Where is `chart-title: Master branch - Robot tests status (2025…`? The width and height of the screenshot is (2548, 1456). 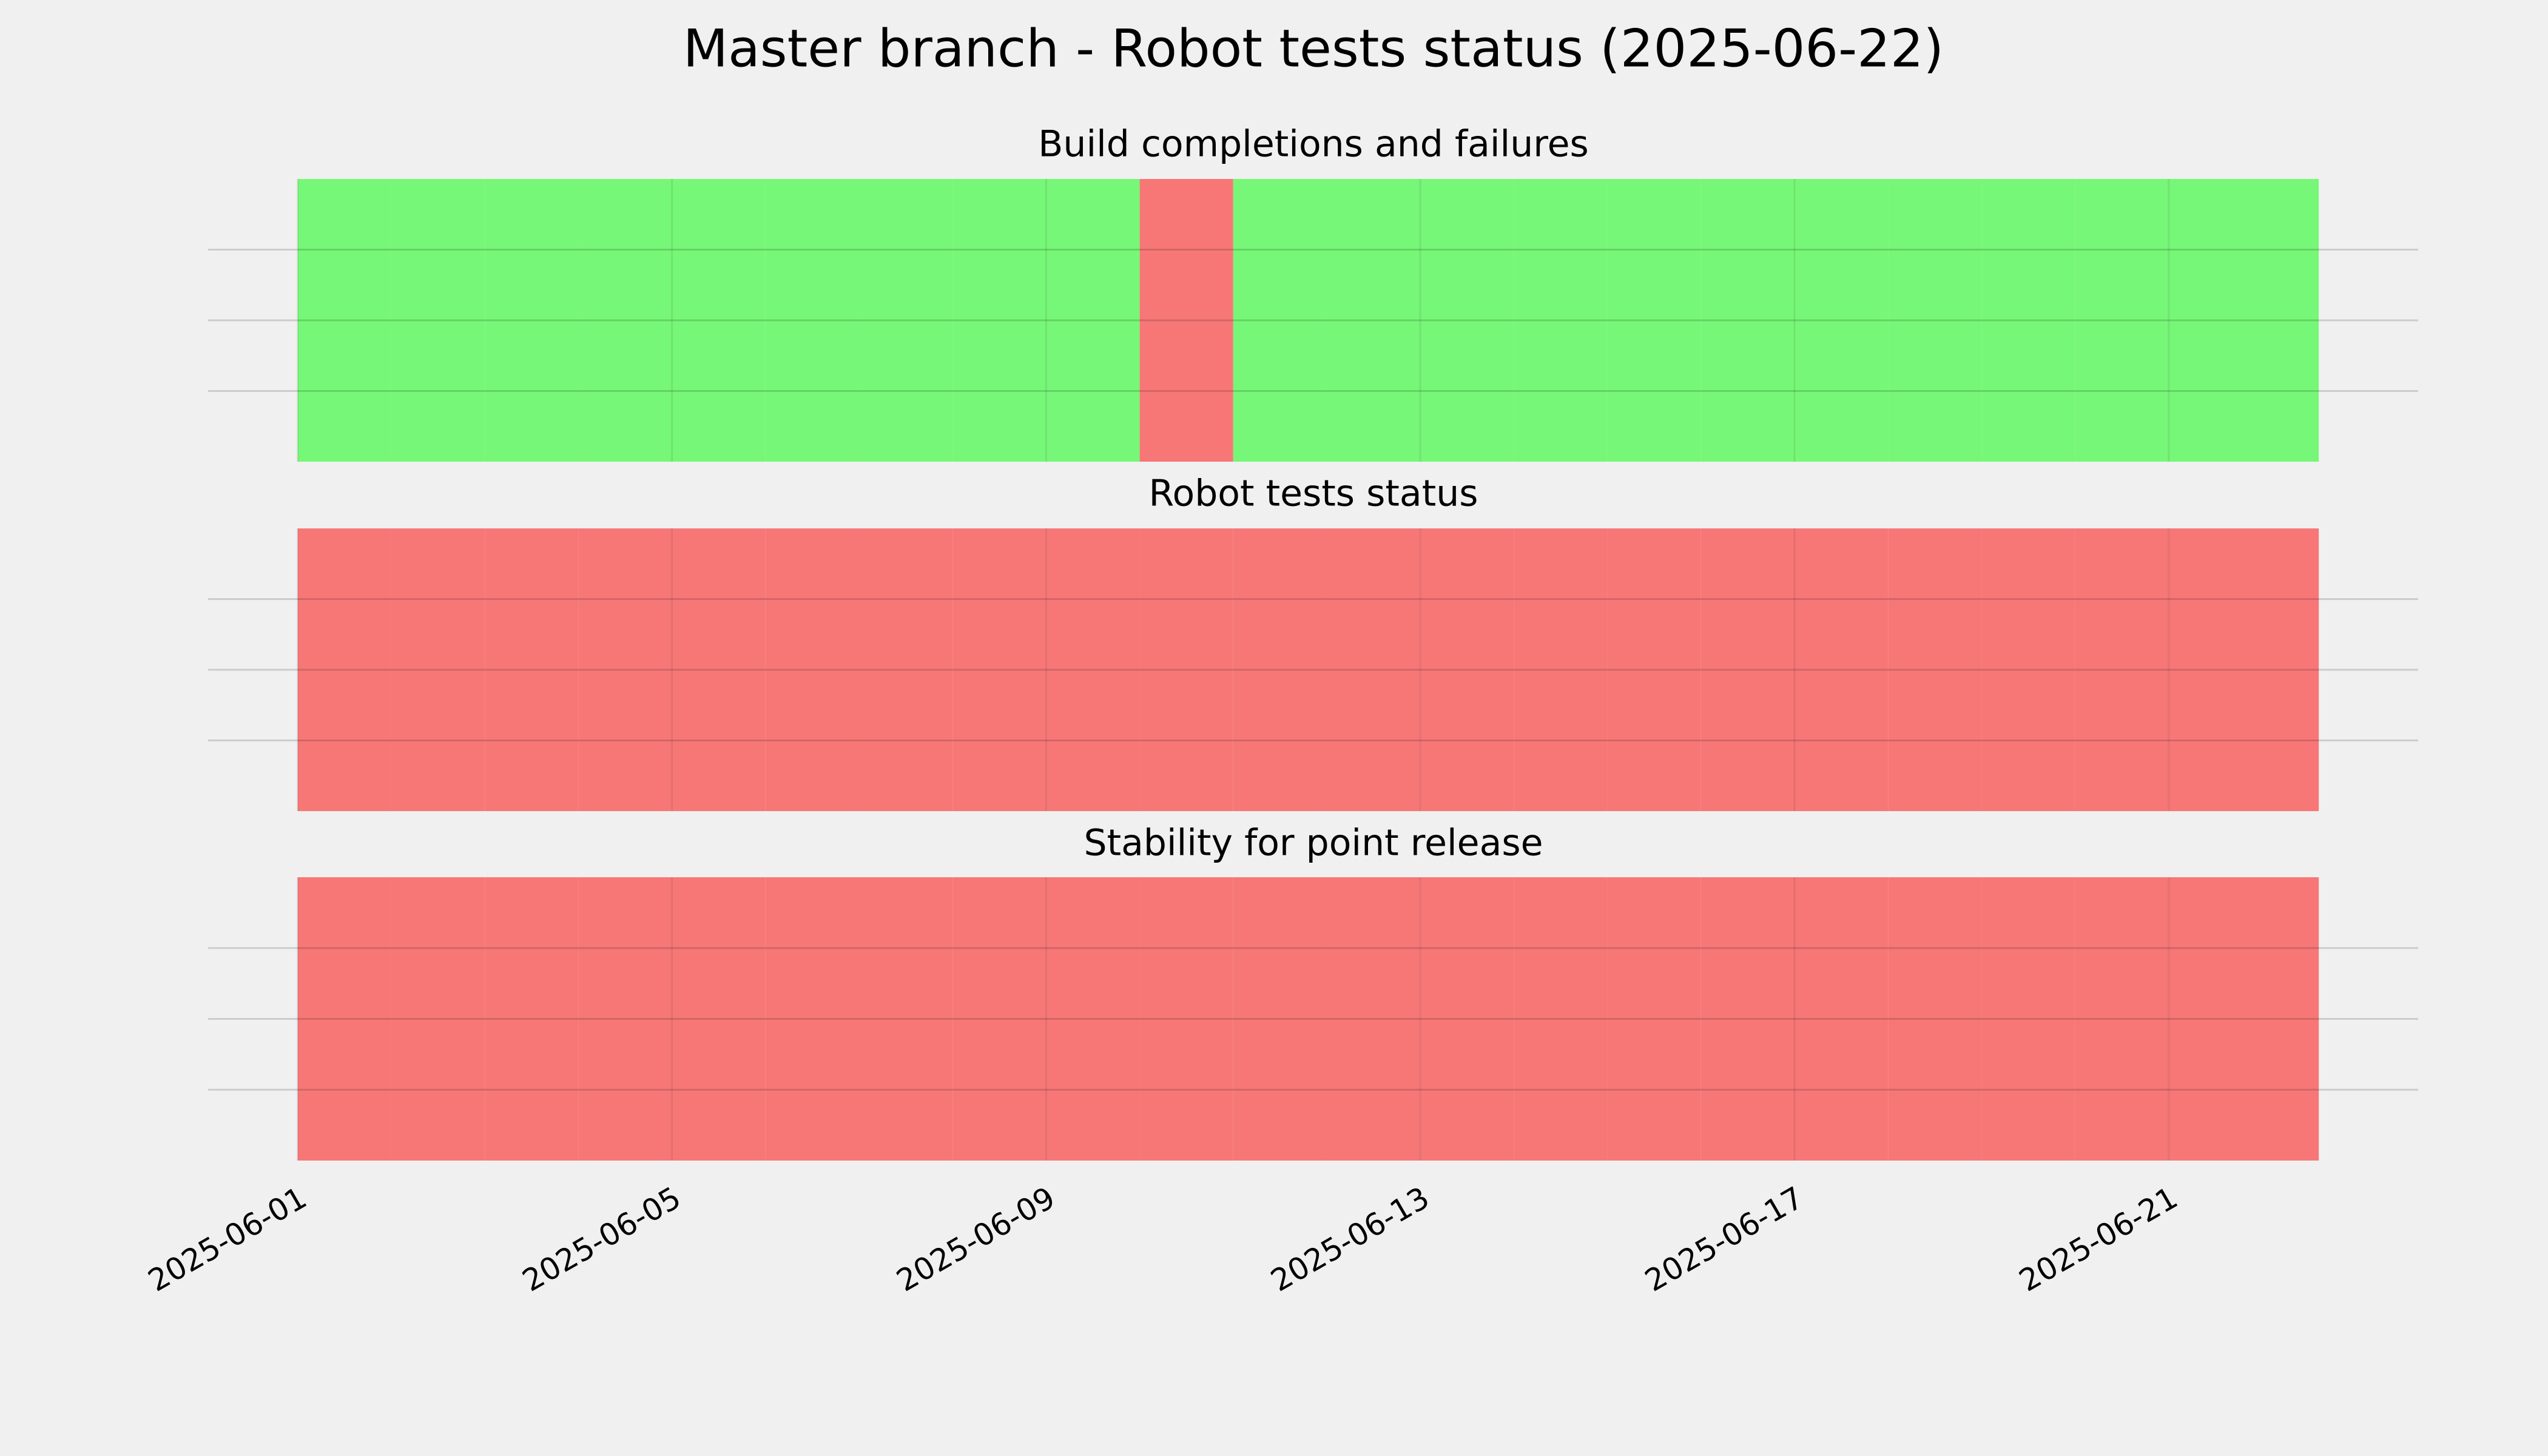 chart-title: Master branch - Robot tests status (2025… is located at coordinates (1313, 48).